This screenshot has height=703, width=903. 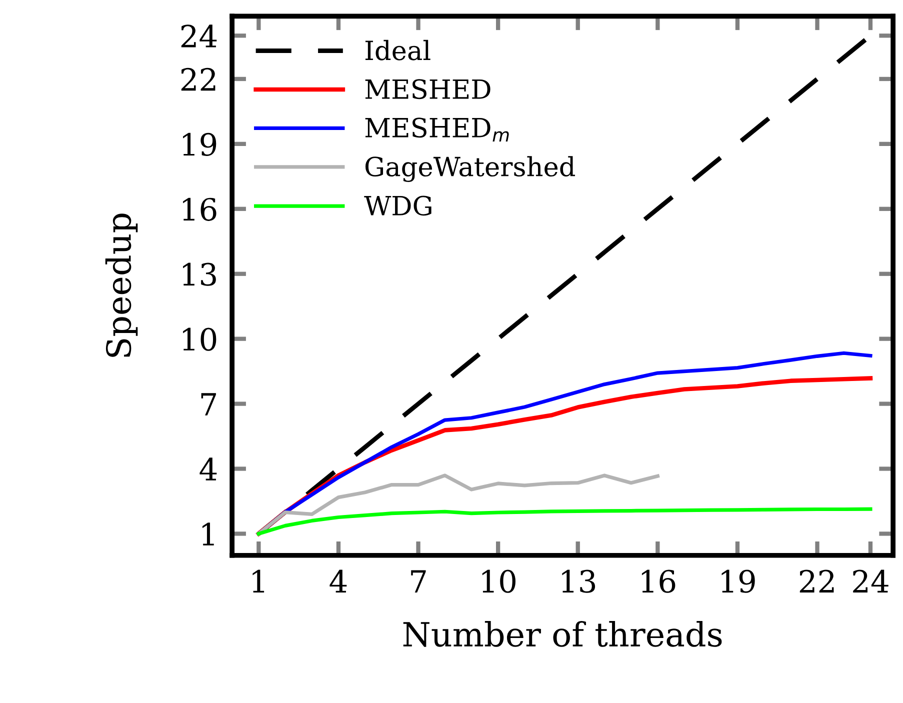 I want to click on y-tick-label: 19, so click(x=199, y=144).